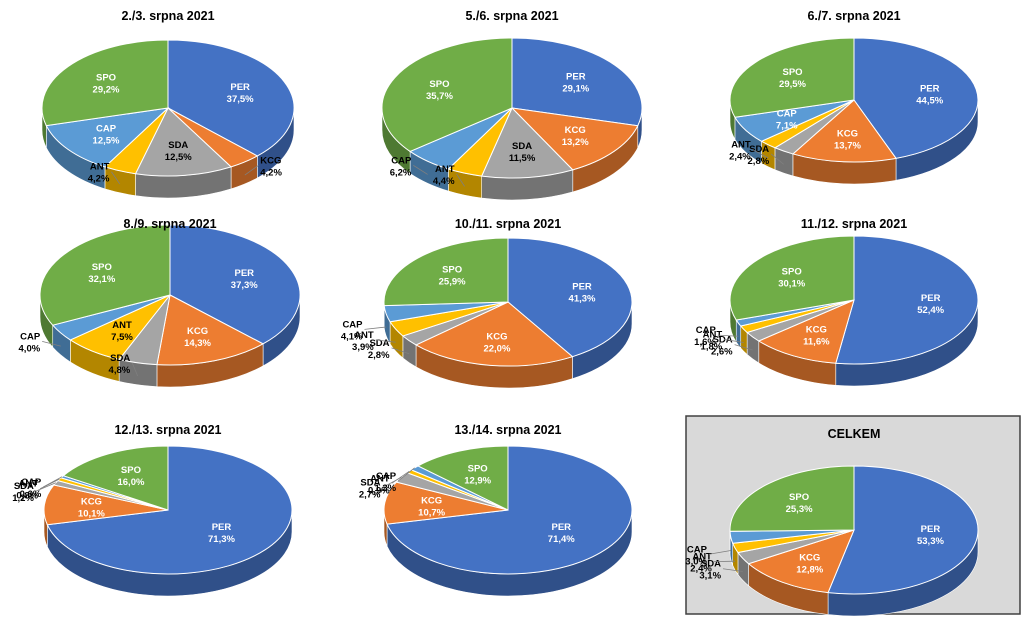 Image resolution: width=1024 pixels, height=618 pixels. I want to click on slice-value-sda: 11,5%, so click(522, 158).